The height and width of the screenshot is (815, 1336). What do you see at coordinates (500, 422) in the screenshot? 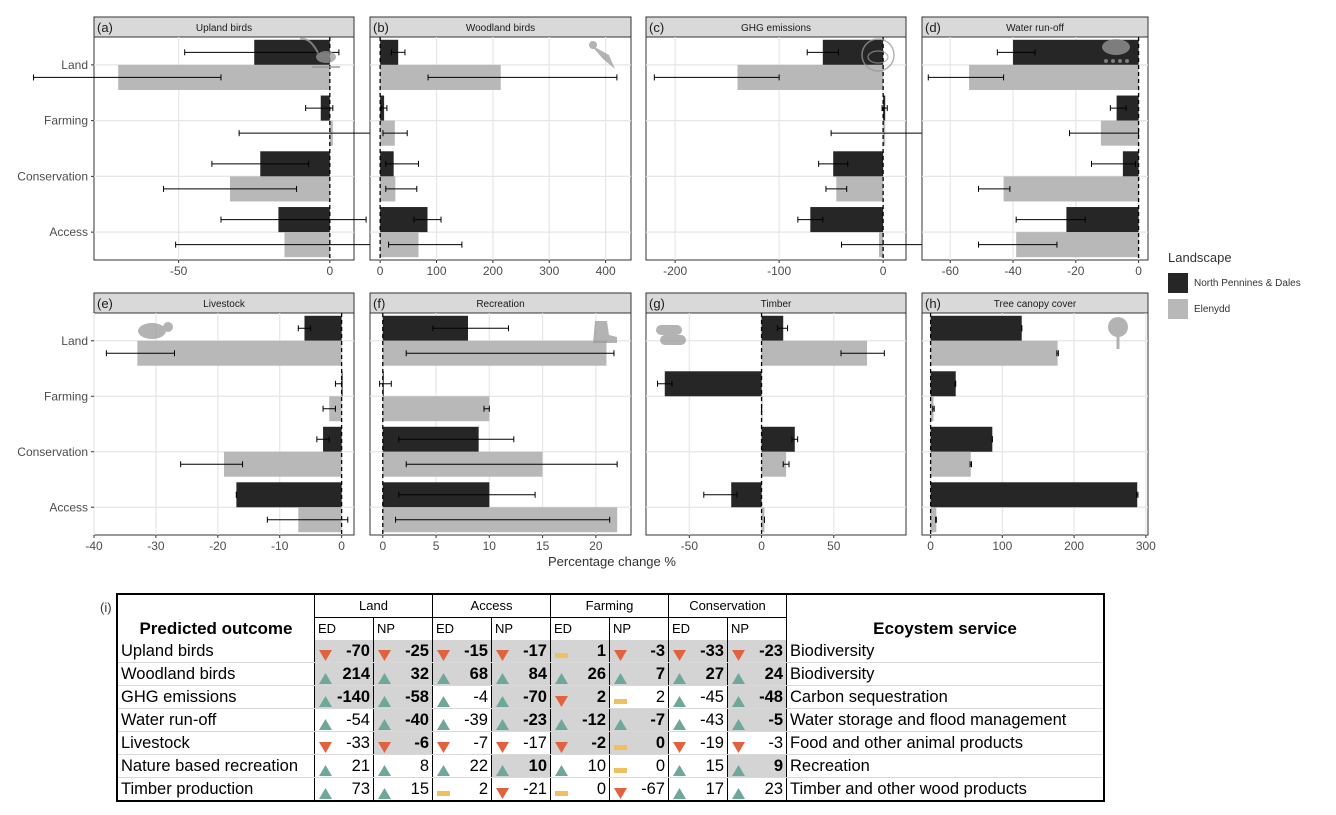
I see `facet-panel: (f) Recreation 0 5 10 15 20` at bounding box center [500, 422].